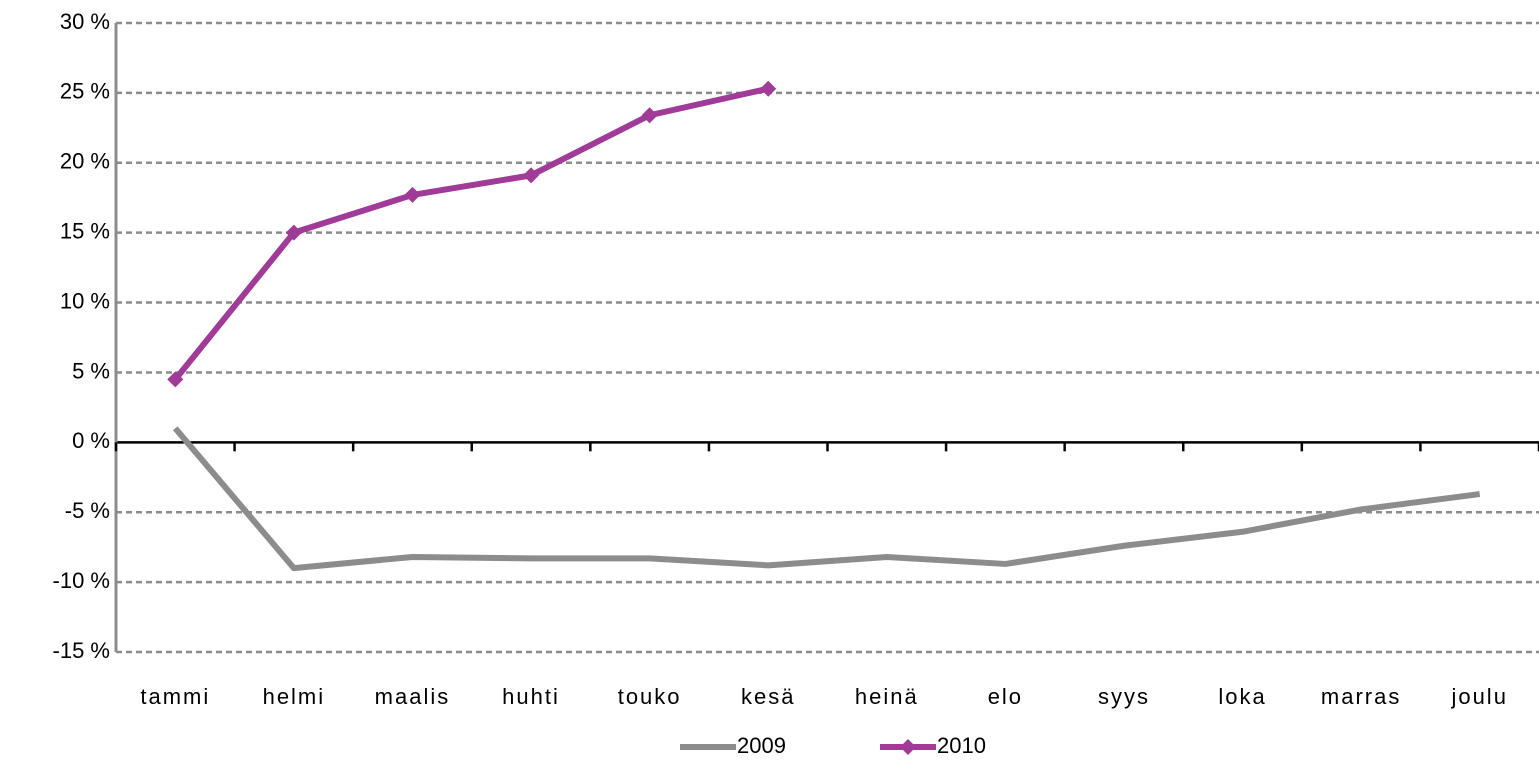 This screenshot has width=1539, height=767. I want to click on x-tick-label: heinä, so click(887, 696).